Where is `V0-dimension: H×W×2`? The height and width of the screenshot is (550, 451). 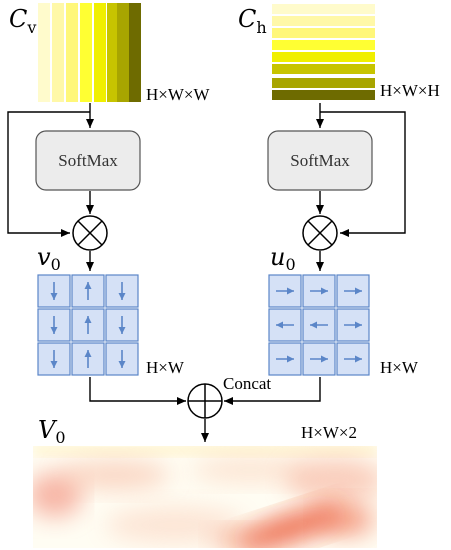
V0-dimension: H×W×2 is located at coordinates (329, 432).